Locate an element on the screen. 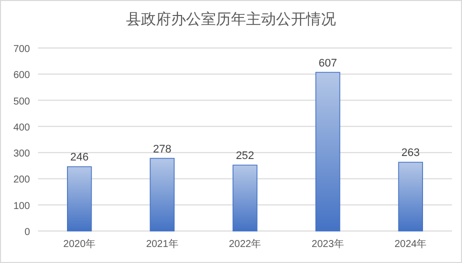 This screenshot has width=462, height=263. data-label: 278 is located at coordinates (162, 149).